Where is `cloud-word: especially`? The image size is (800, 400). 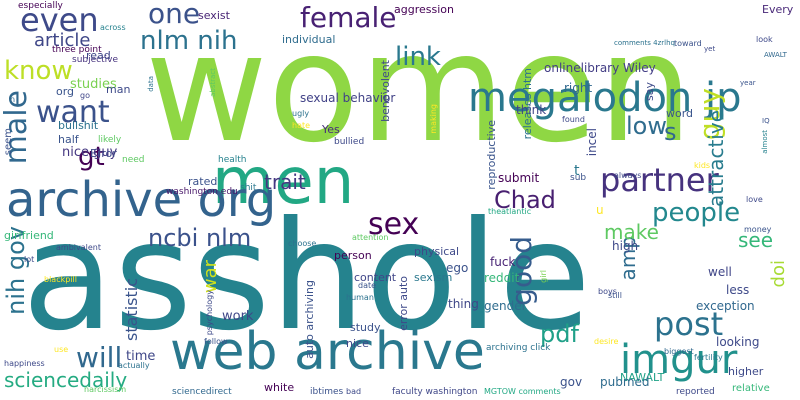
cloud-word: especially is located at coordinates (40, 6).